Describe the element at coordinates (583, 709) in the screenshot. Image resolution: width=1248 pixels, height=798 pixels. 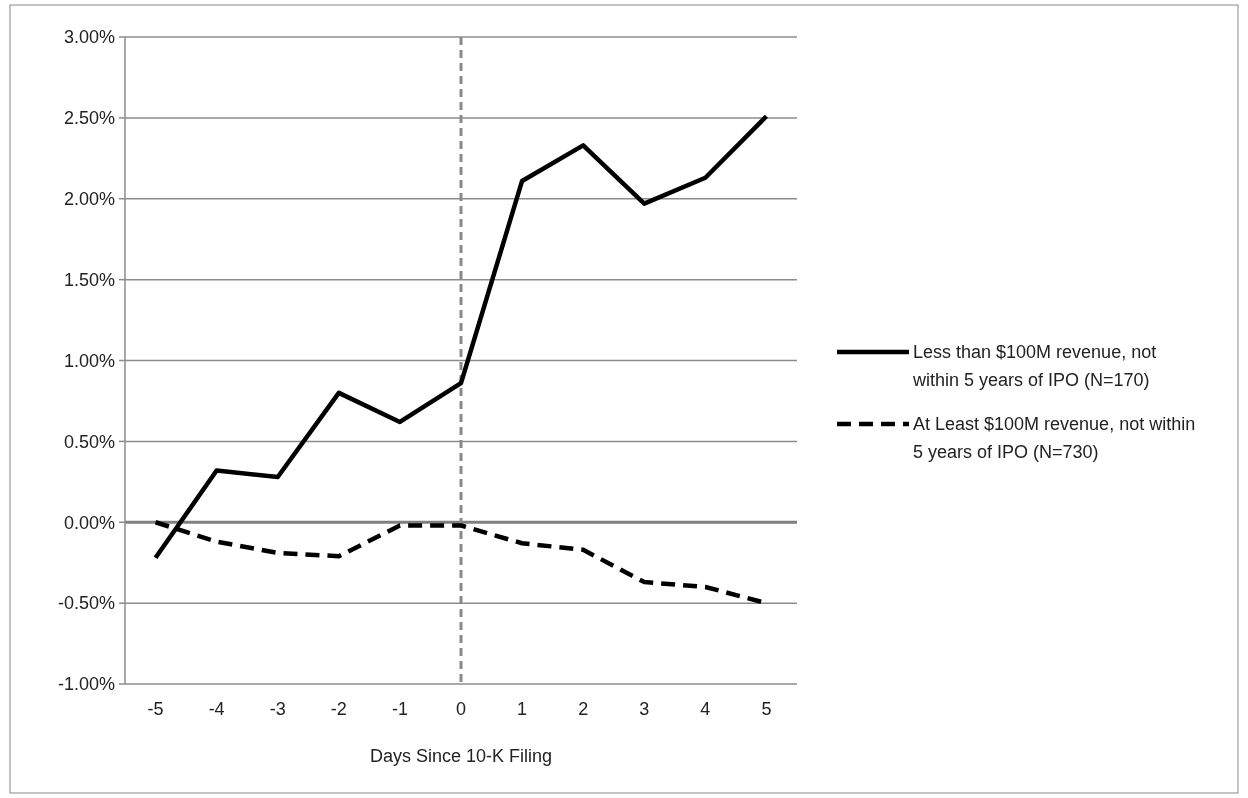
I see `x-tick-label: 2` at that location.